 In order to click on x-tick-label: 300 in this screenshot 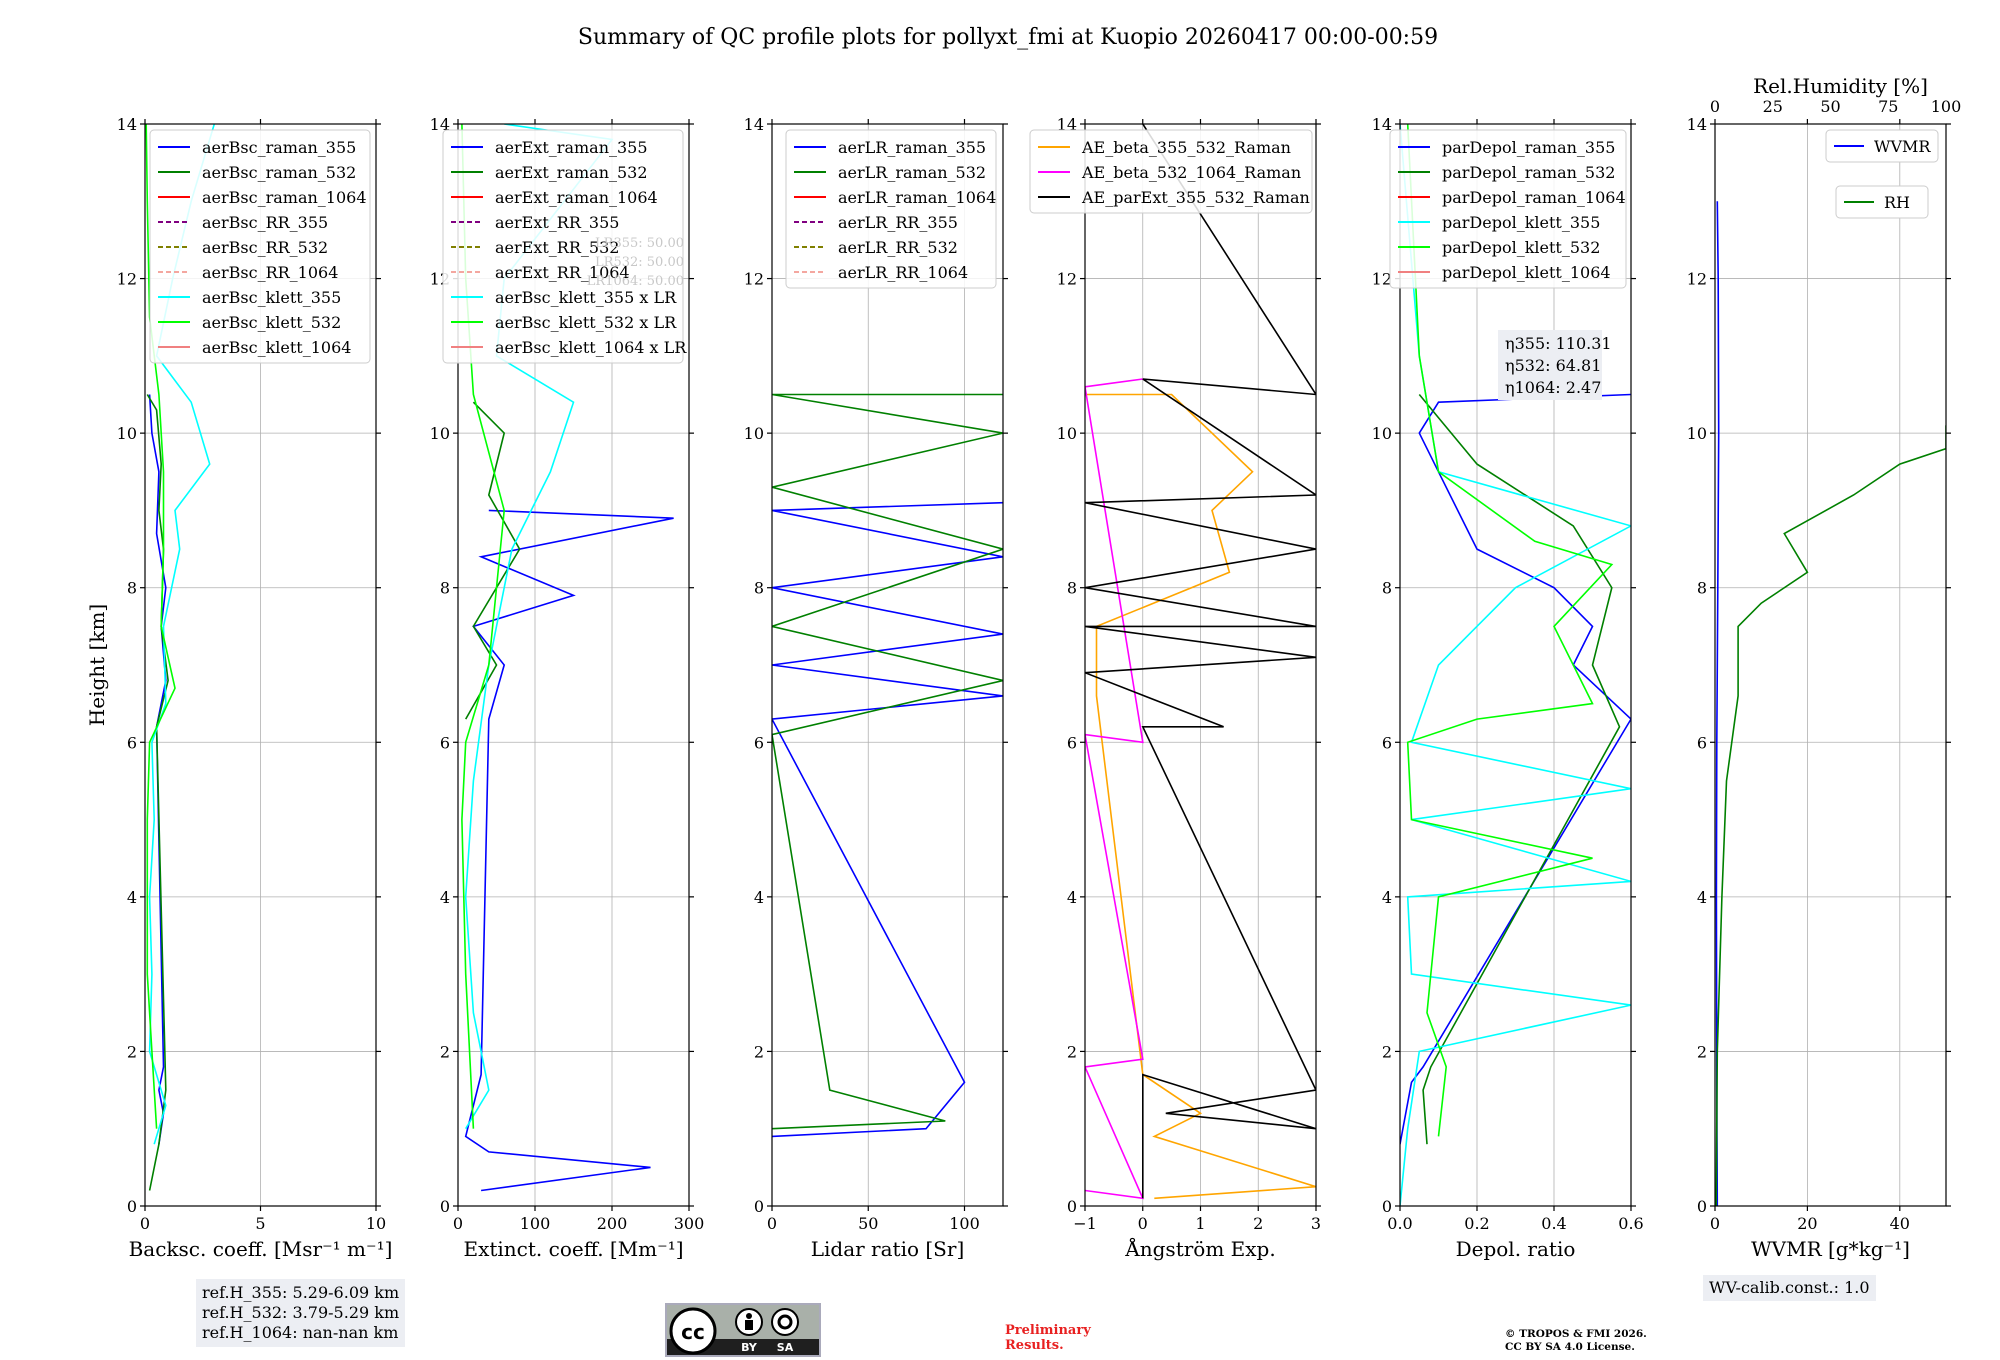, I will do `click(689, 1223)`.